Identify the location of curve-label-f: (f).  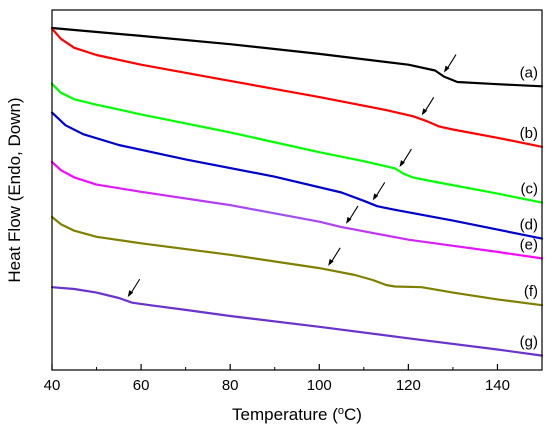
(531, 291).